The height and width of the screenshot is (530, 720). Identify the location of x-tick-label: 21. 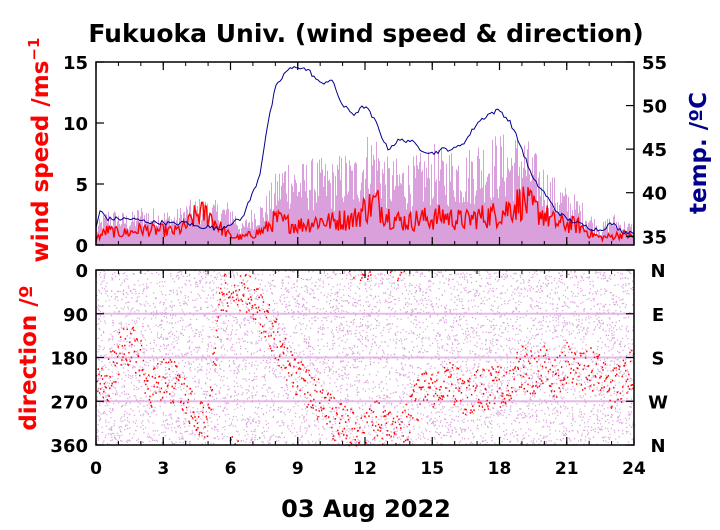
(567, 469).